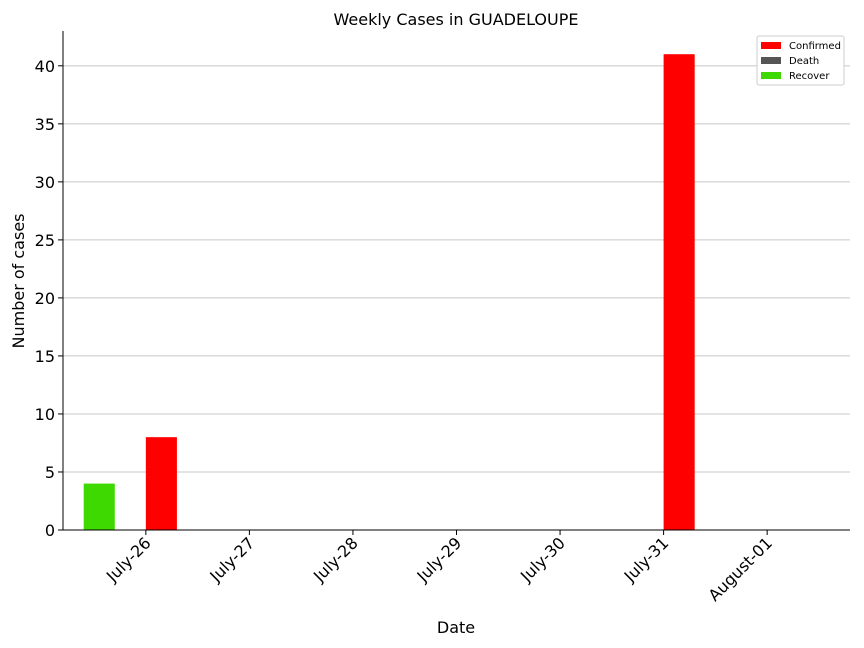 This screenshot has height=648, width=864. What do you see at coordinates (45, 414) in the screenshot?
I see `y-tick-label: 10` at bounding box center [45, 414].